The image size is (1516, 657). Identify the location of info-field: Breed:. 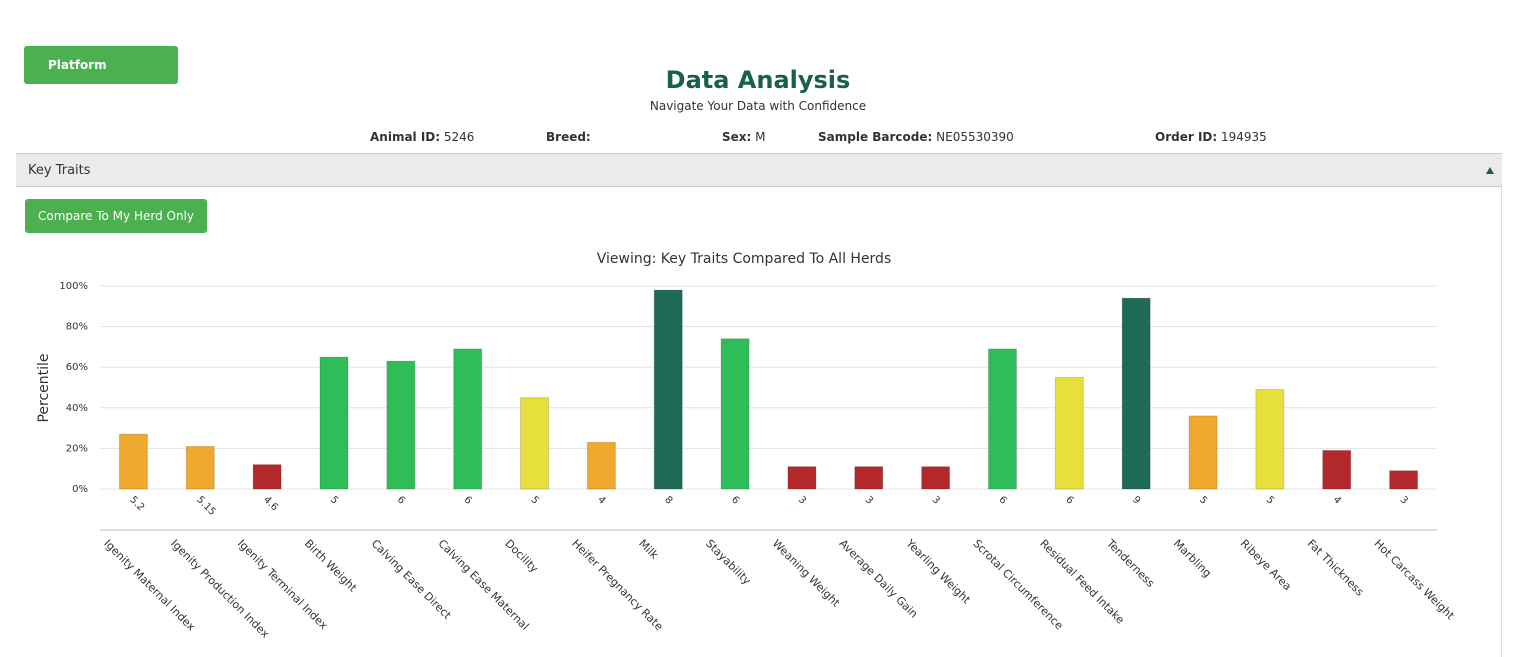
(568, 137).